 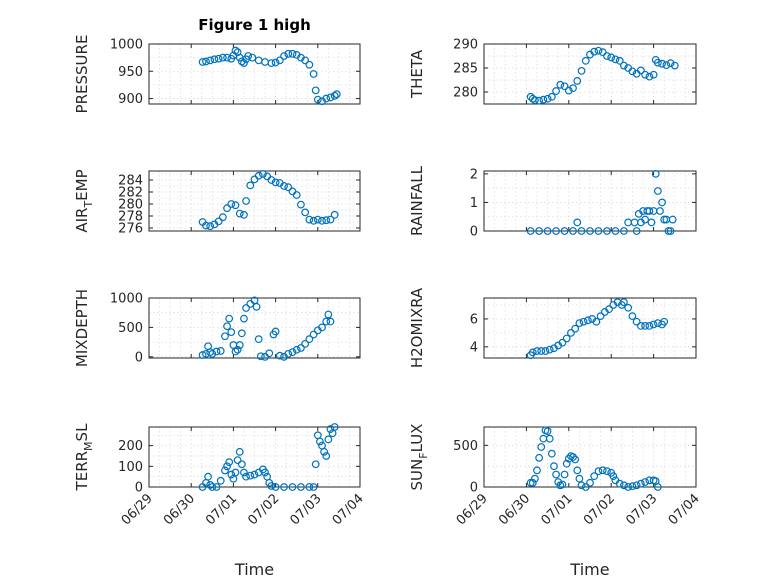 I want to click on y-axis-label: PRESSURE, so click(x=82, y=74).